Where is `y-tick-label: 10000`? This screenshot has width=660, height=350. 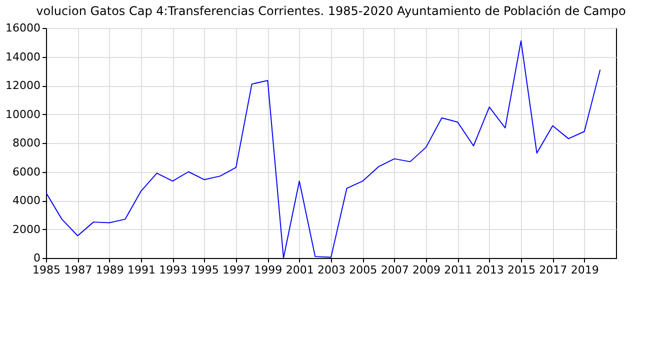 y-tick-label: 10000 is located at coordinates (23, 114).